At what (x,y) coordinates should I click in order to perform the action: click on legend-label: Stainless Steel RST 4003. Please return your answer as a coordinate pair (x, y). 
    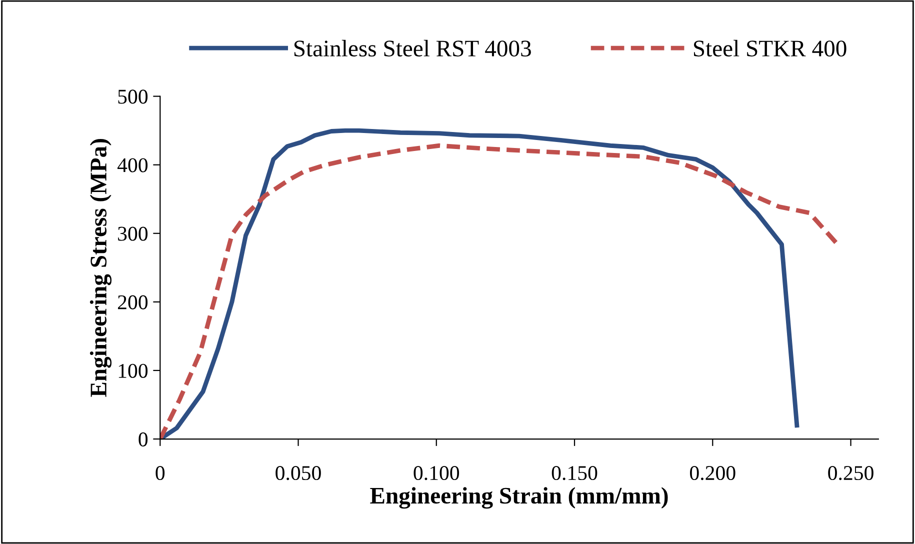
    Looking at the image, I should click on (412, 48).